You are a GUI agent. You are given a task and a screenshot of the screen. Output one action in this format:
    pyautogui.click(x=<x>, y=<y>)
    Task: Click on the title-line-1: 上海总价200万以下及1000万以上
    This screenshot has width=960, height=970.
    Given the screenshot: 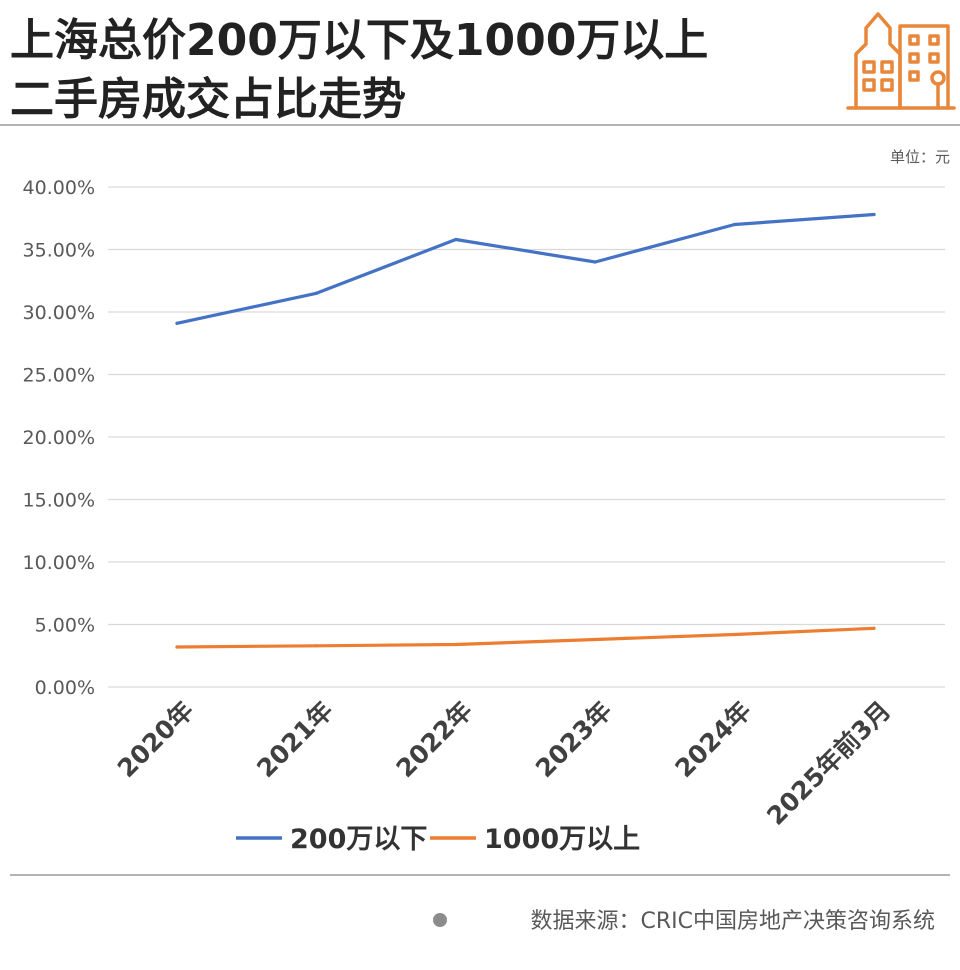 What is the action you would take?
    pyautogui.click(x=359, y=40)
    